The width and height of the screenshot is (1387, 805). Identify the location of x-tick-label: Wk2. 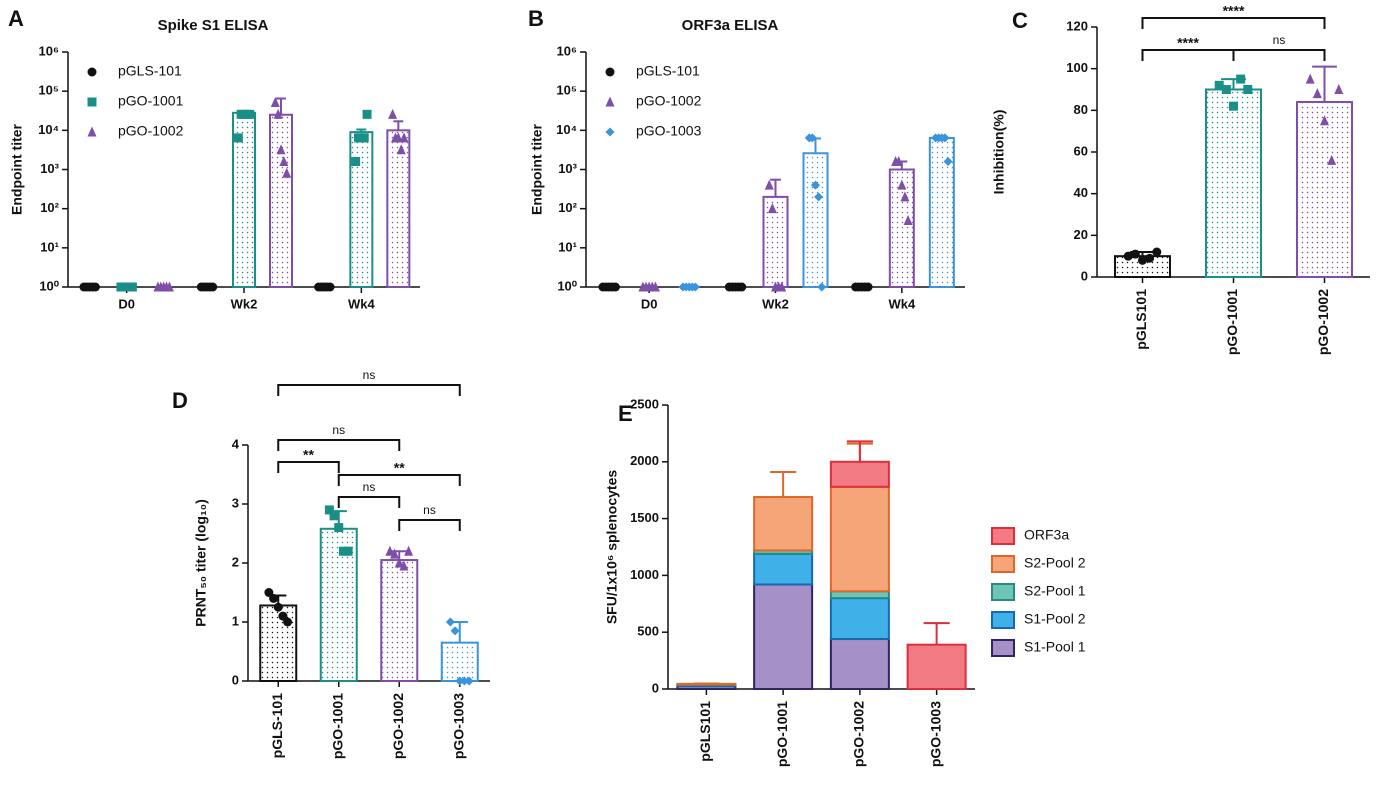
(244, 303).